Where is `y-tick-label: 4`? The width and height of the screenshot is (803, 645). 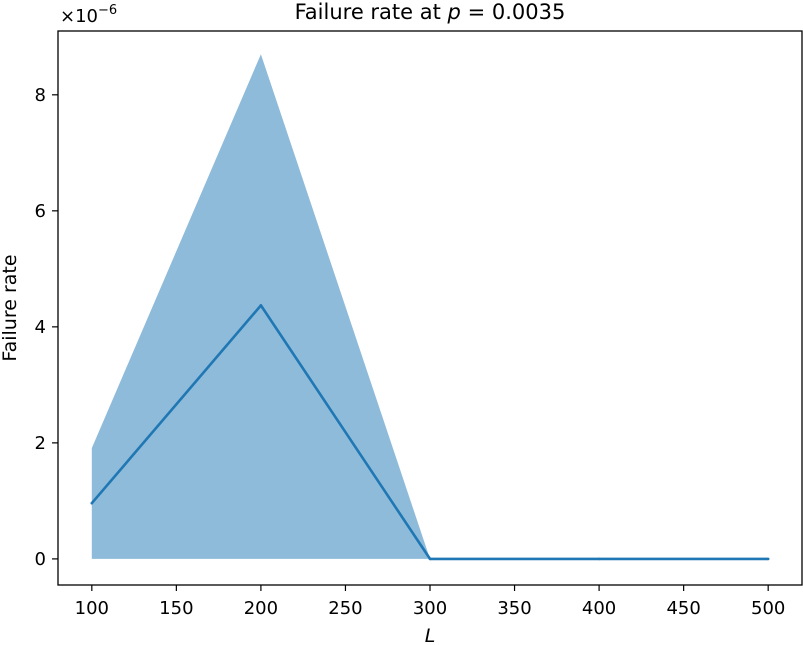
y-tick-label: 4 is located at coordinates (40, 327).